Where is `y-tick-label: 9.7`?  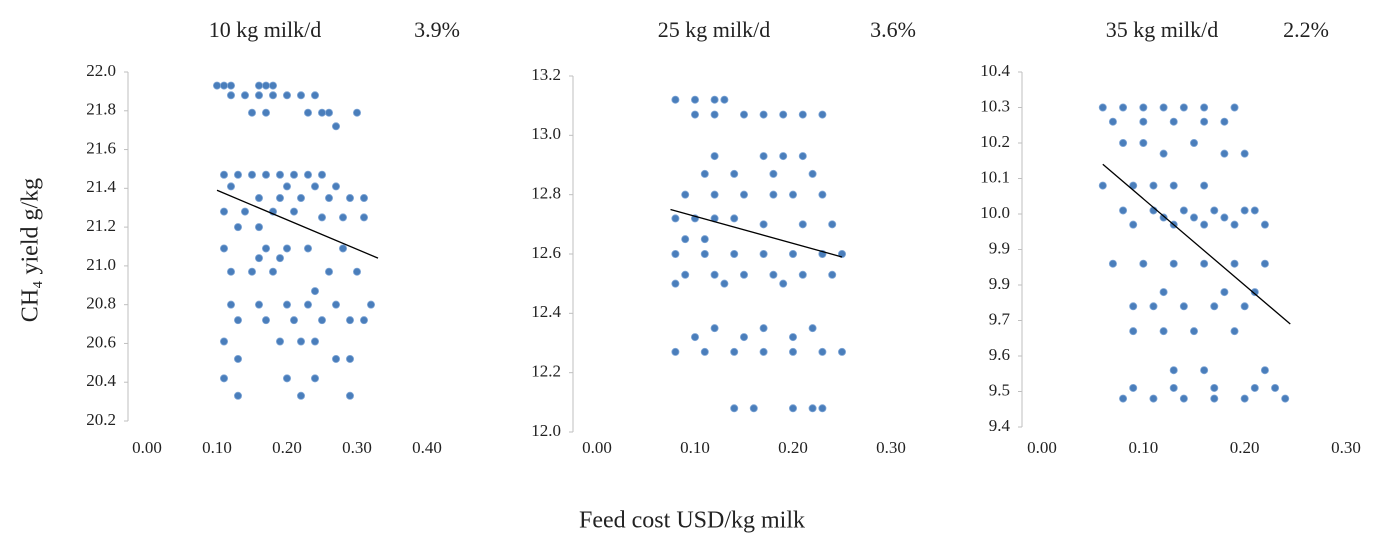
y-tick-label: 9.7 is located at coordinates (1000, 318).